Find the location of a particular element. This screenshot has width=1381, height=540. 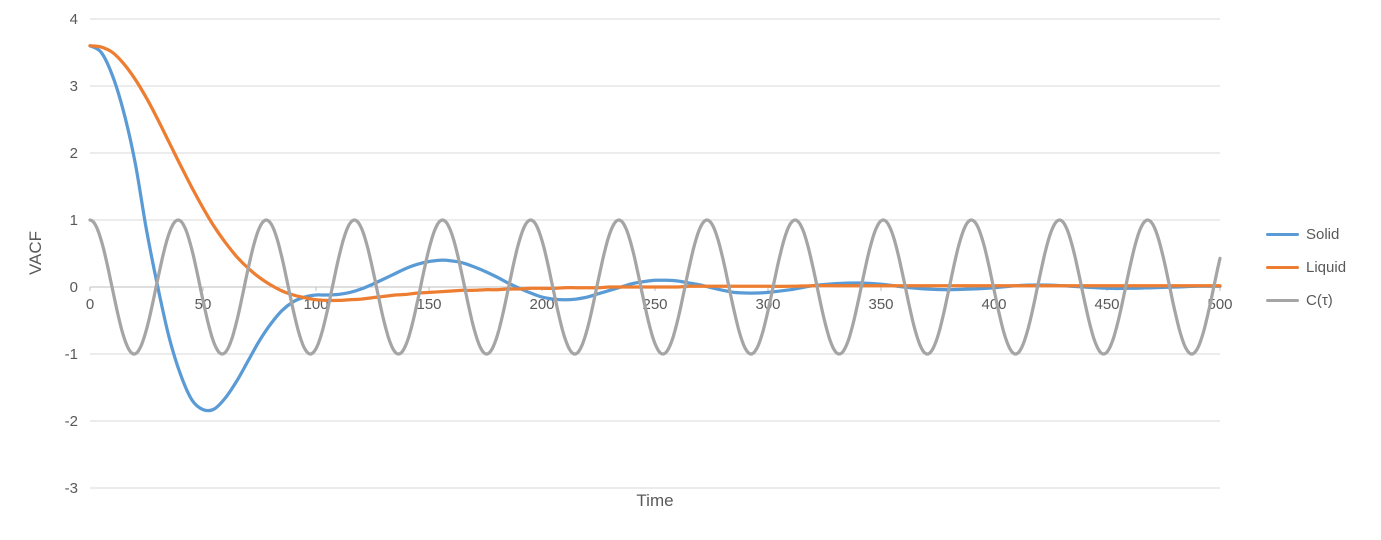

y-tick-label: 1 is located at coordinates (74, 220).